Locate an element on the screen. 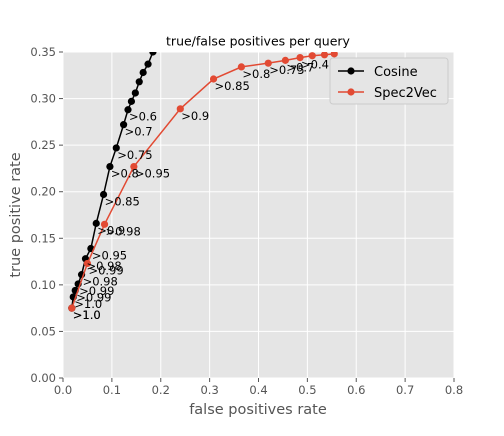 The image size is (504, 436). x-axis-label: false positives rate is located at coordinates (258, 410).